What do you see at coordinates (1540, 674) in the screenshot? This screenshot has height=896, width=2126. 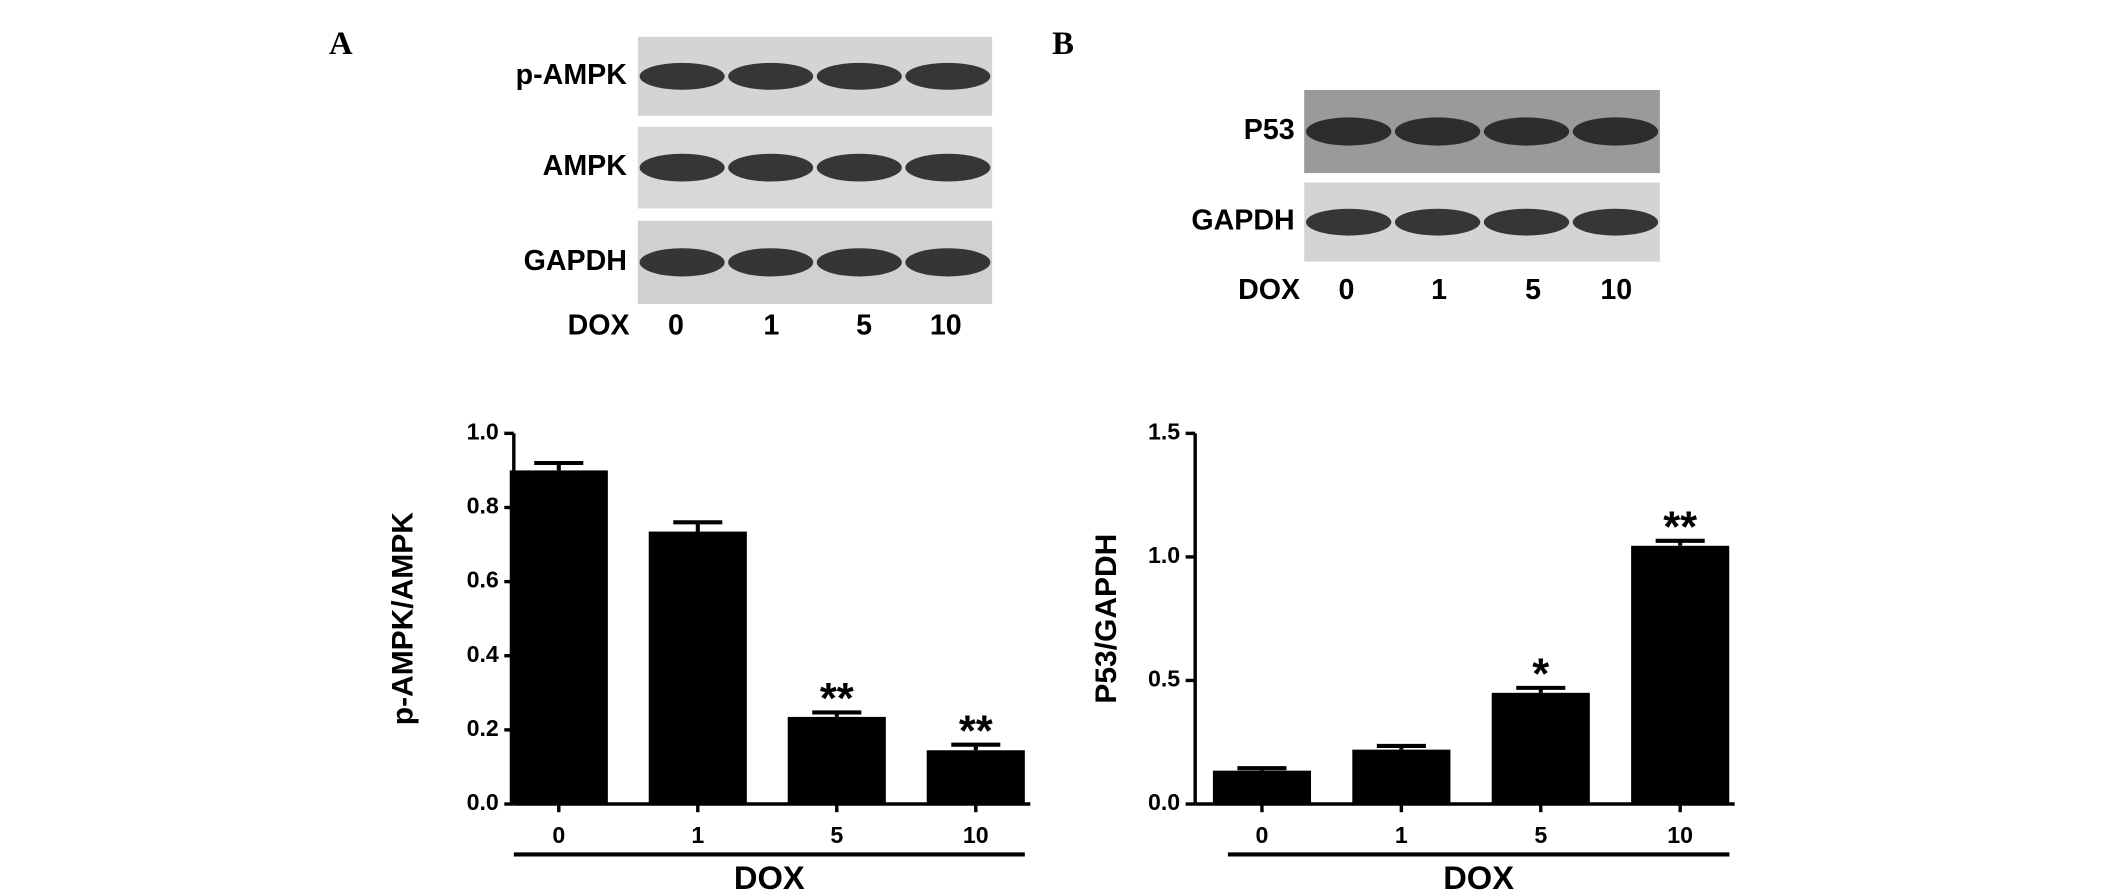 I see `significance-label: *` at bounding box center [1540, 674].